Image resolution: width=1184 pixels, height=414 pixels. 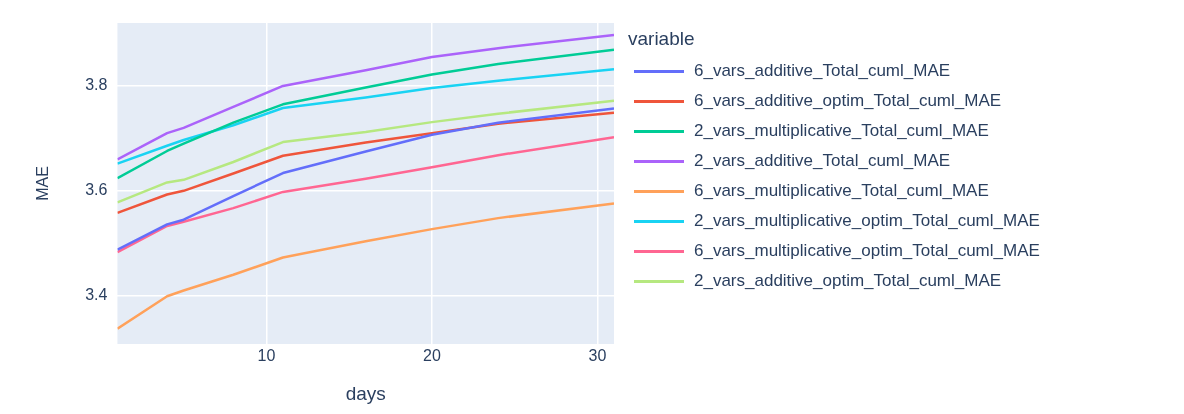 I want to click on legend-title: variable, so click(x=662, y=39).